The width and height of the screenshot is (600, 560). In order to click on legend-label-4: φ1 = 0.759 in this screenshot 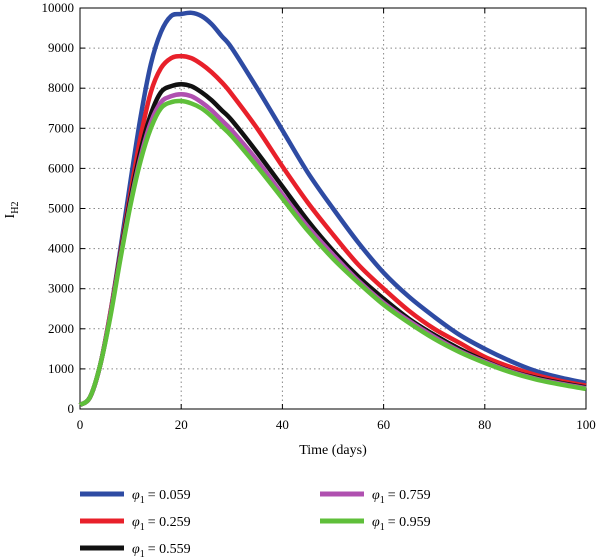, I will do `click(401, 497)`.